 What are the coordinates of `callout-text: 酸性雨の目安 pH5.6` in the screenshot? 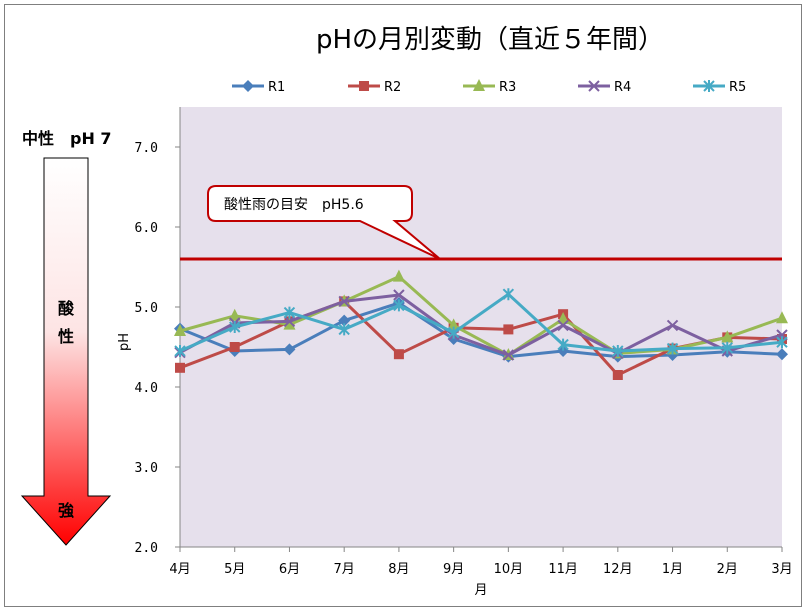 It's located at (294, 205).